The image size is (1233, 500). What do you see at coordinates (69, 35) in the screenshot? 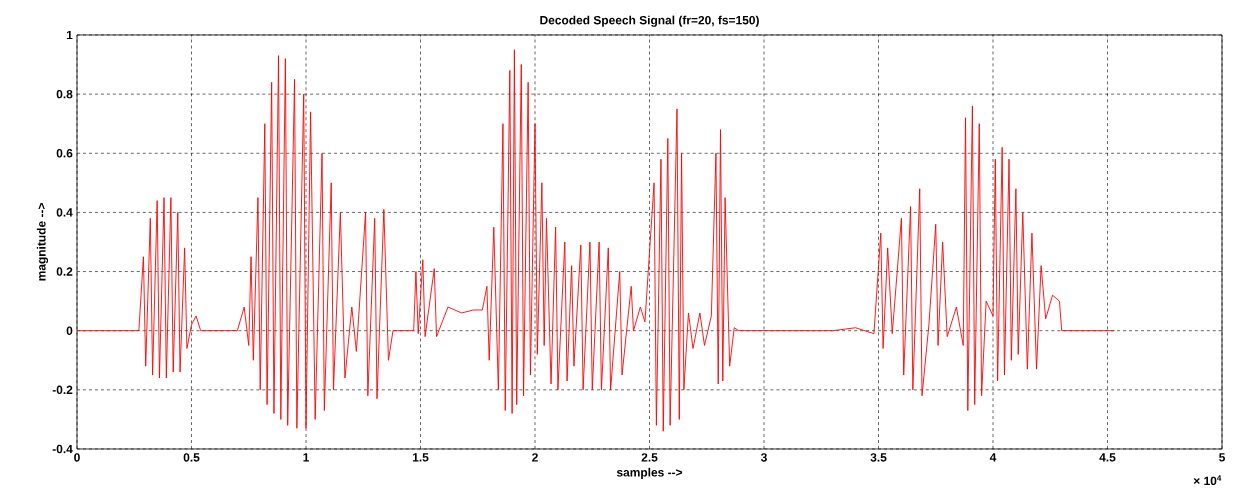
I see `y-tick-label: 1` at bounding box center [69, 35].